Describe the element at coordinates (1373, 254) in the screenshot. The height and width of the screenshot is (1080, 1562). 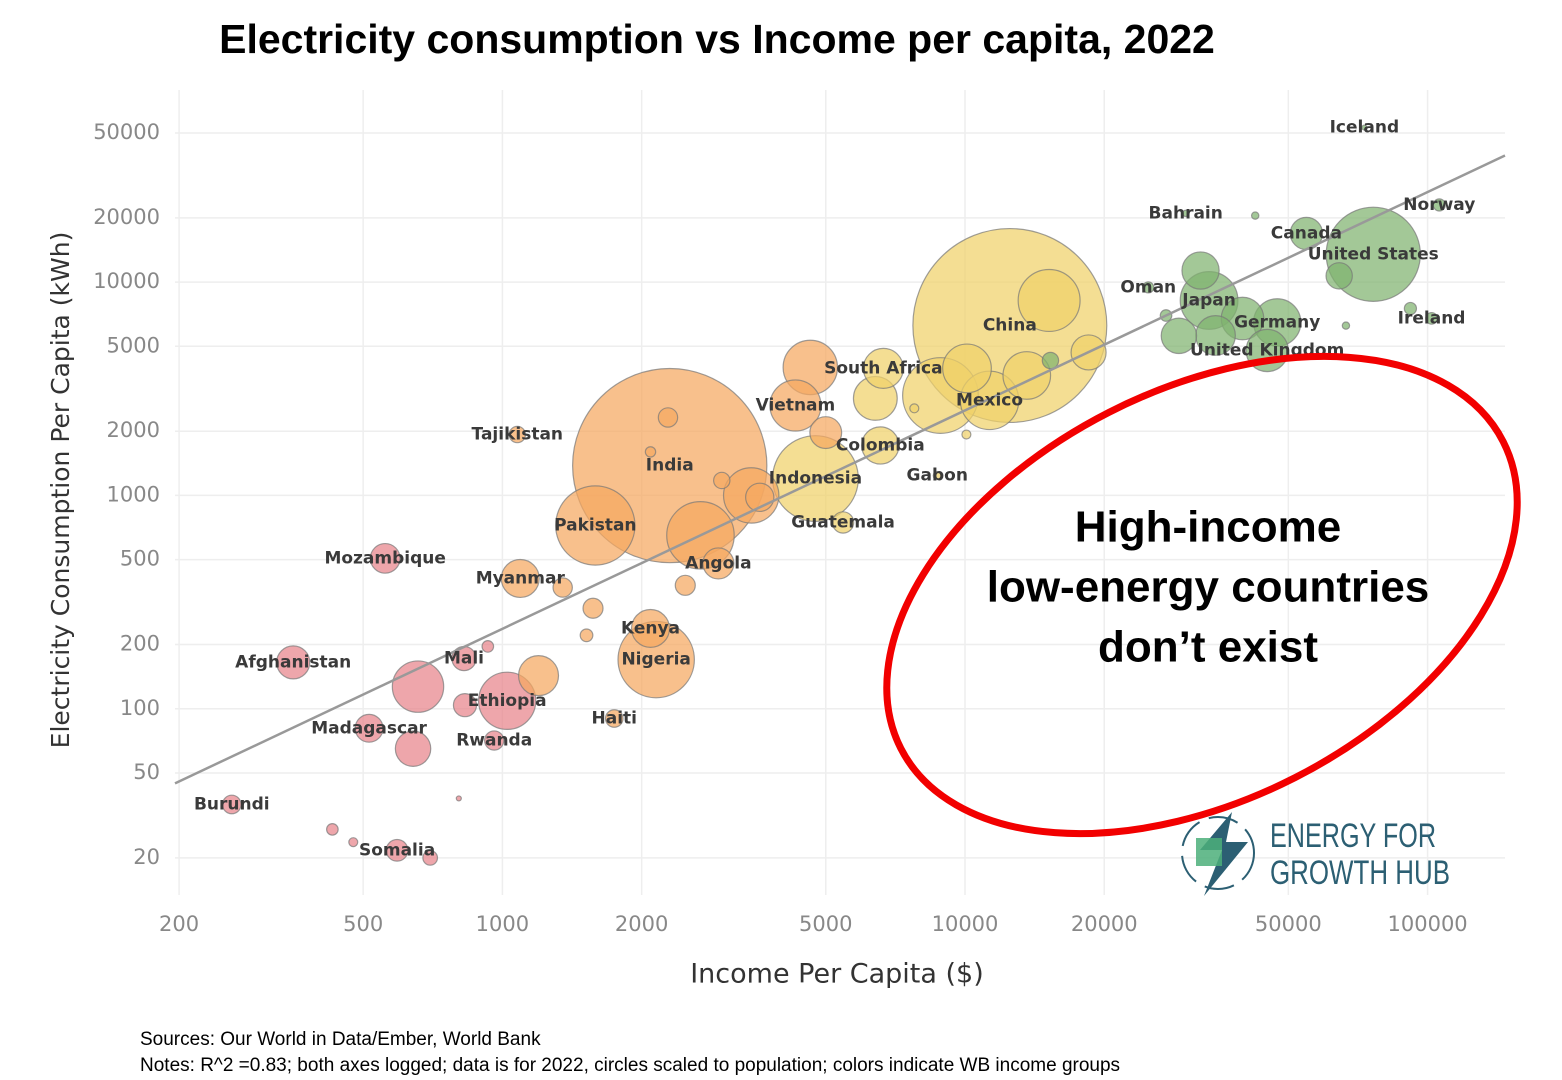
I see `country-label: United States` at that location.